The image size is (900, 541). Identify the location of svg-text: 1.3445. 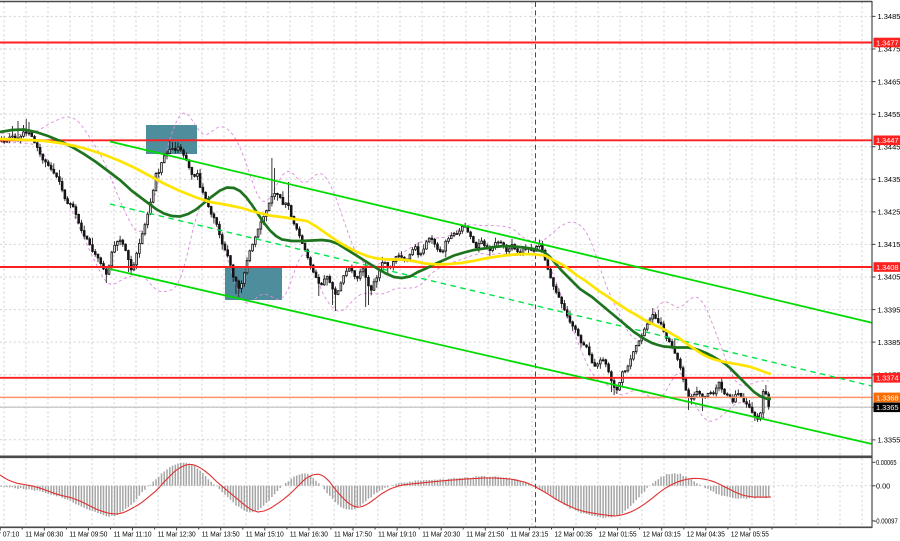
(889, 146).